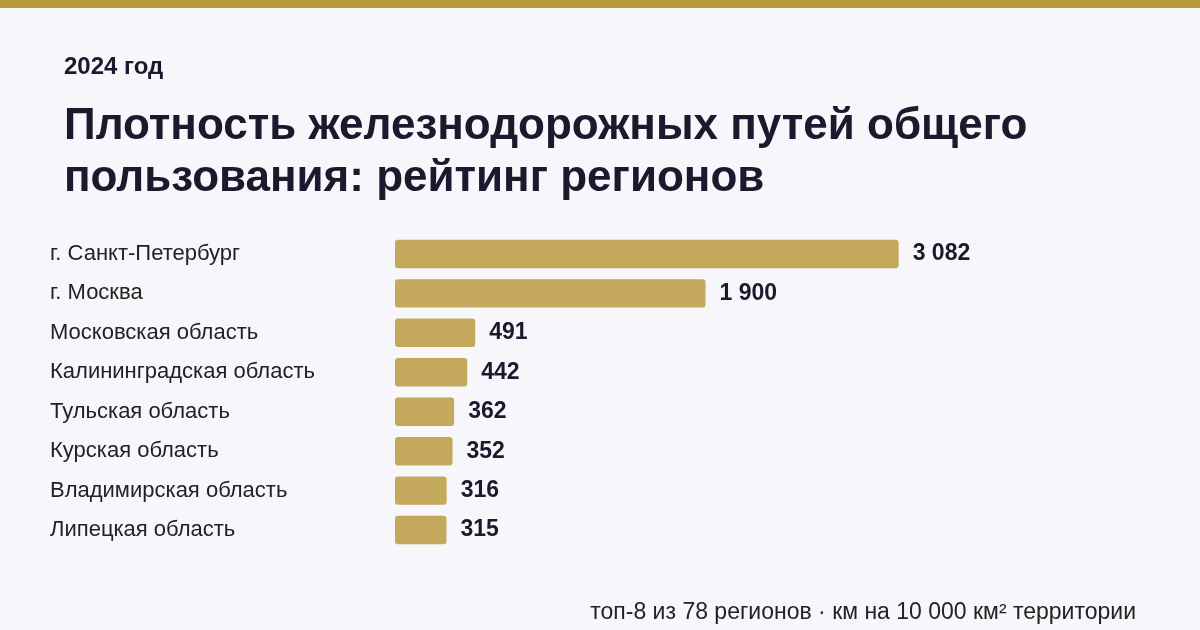  I want to click on y-tick-label: Владимирская область, so click(169, 489).